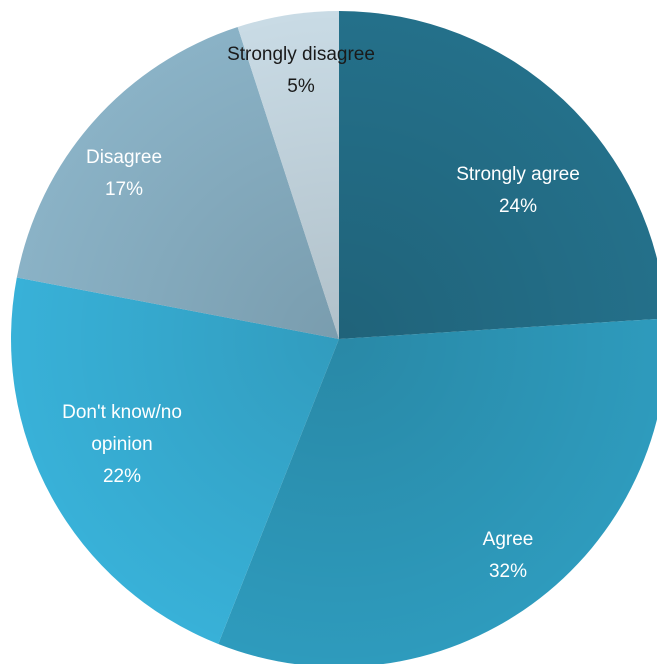 Image resolution: width=657 pixels, height=664 pixels. Describe the element at coordinates (121, 444) in the screenshot. I see `data-label-don-t-know-no-opinion-name: opinion` at that location.